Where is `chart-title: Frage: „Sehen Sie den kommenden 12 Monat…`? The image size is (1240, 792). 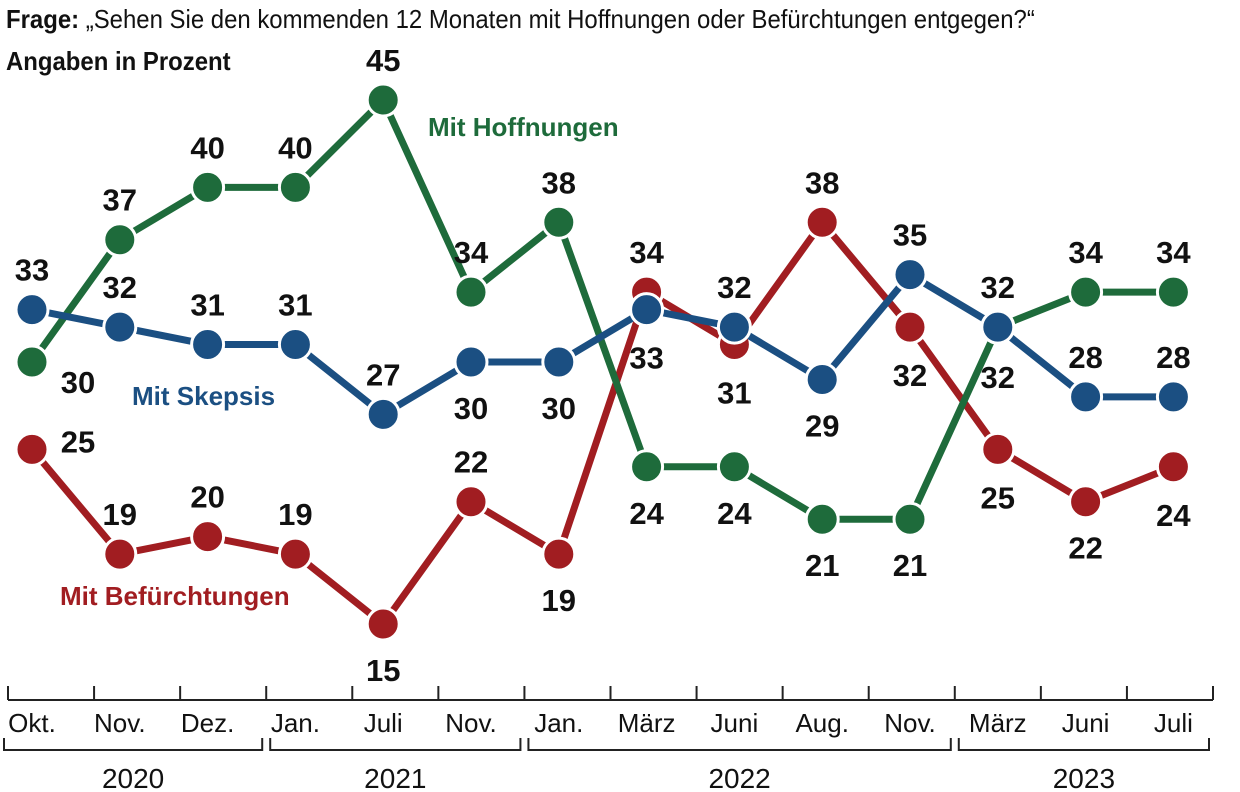
chart-title: Frage: „Sehen Sie den kommenden 12 Monat… is located at coordinates (520, 19).